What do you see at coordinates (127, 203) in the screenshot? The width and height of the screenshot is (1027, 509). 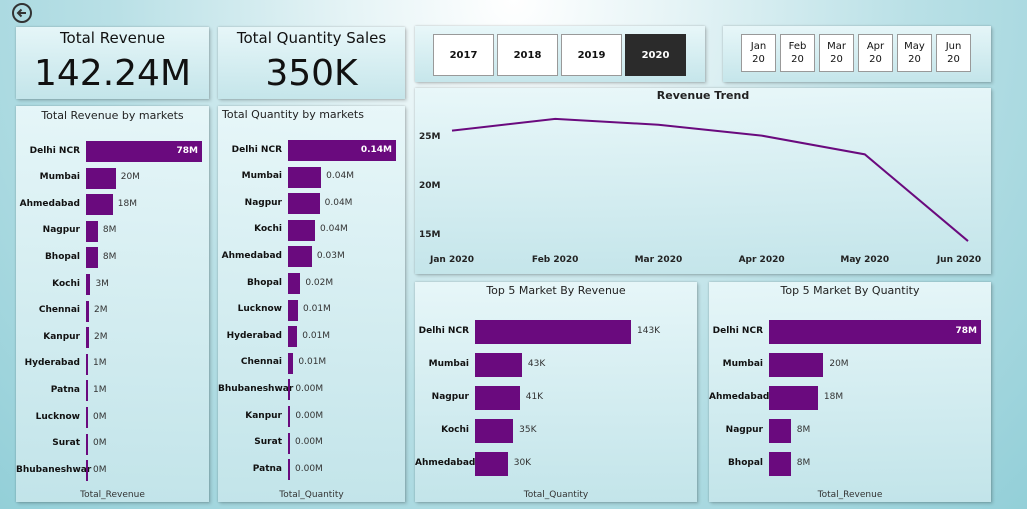 I see `market-value-label: 18M` at bounding box center [127, 203].